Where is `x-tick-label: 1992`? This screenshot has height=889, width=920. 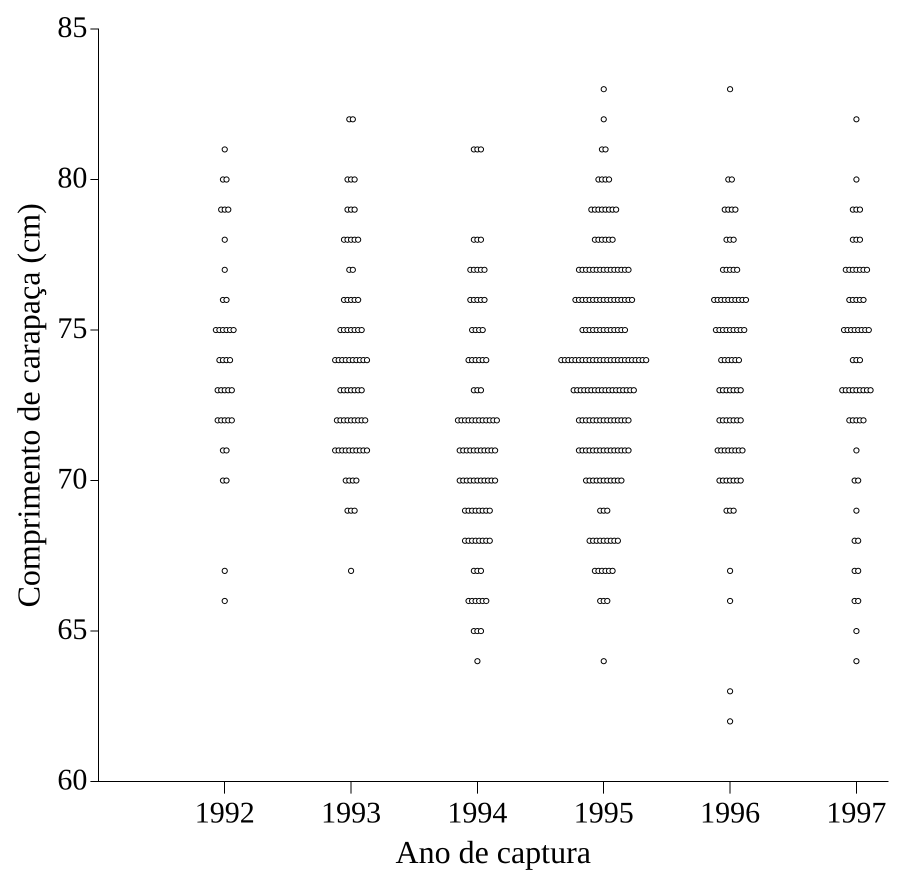
x-tick-label: 1992 is located at coordinates (224, 813).